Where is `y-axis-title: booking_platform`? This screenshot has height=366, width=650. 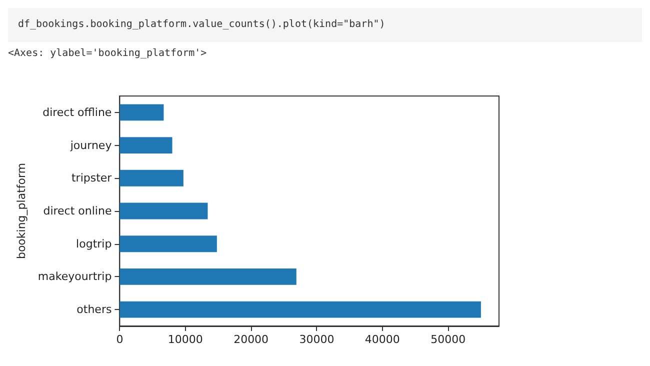 y-axis-title: booking_platform is located at coordinates (21, 211).